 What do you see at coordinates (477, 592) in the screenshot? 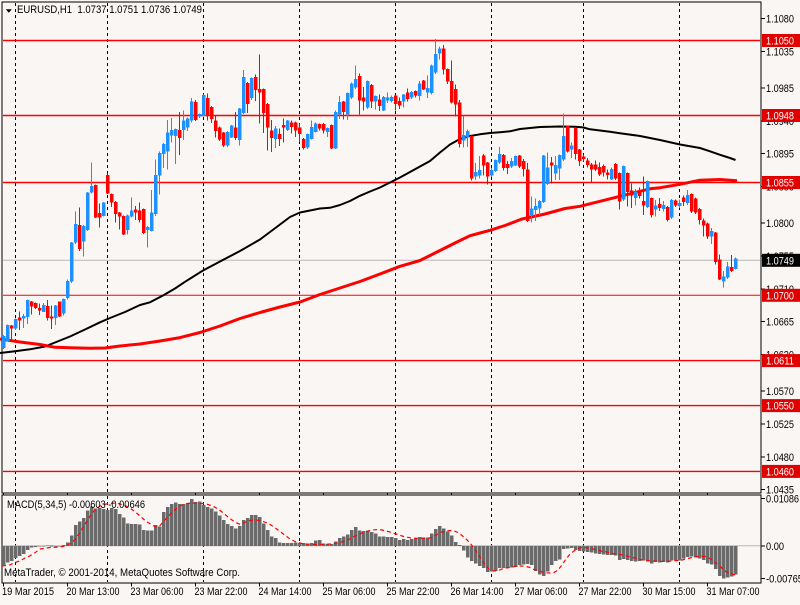
I see `svg-text: 26 Mar 14:00` at bounding box center [477, 592].